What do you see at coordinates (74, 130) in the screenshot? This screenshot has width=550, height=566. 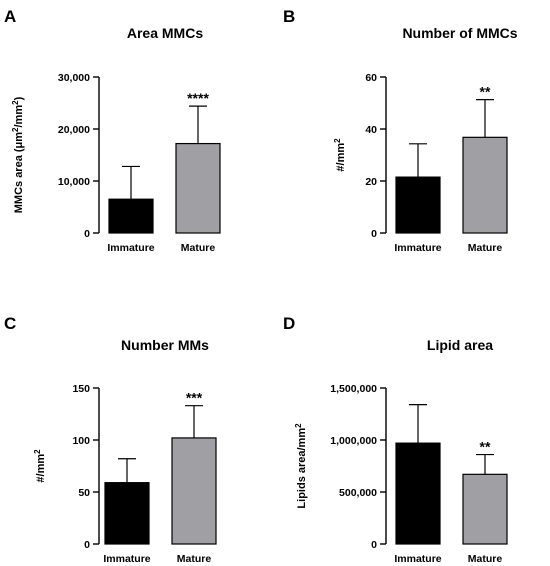 I see `y-tick-label: 20,000` at bounding box center [74, 130].